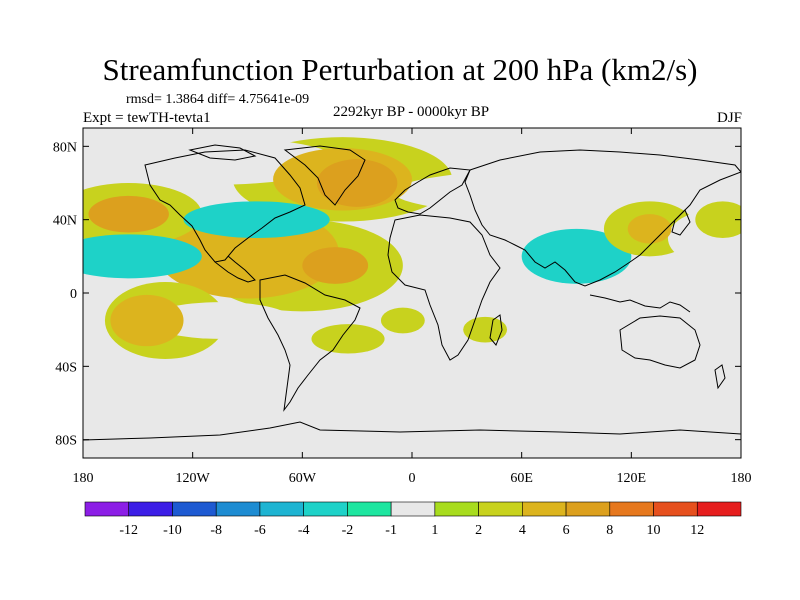  What do you see at coordinates (444, 287) in the screenshot?
I see `coast-africa` at bounding box center [444, 287].